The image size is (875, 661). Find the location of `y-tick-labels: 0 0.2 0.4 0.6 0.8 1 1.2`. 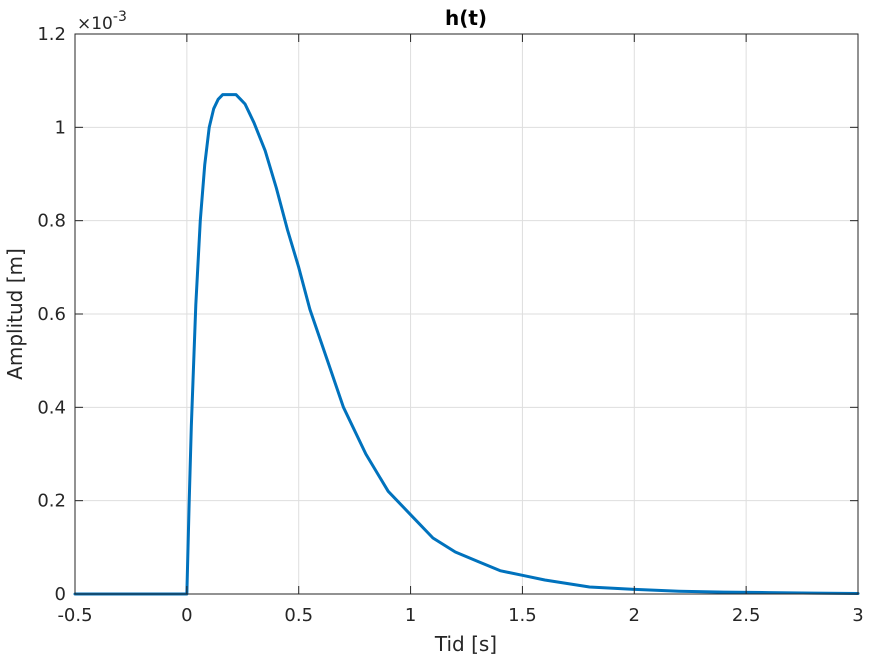

y-tick-labels: 0 0.2 0.4 0.6 0.8 1 1.2 is located at coordinates (51, 314).